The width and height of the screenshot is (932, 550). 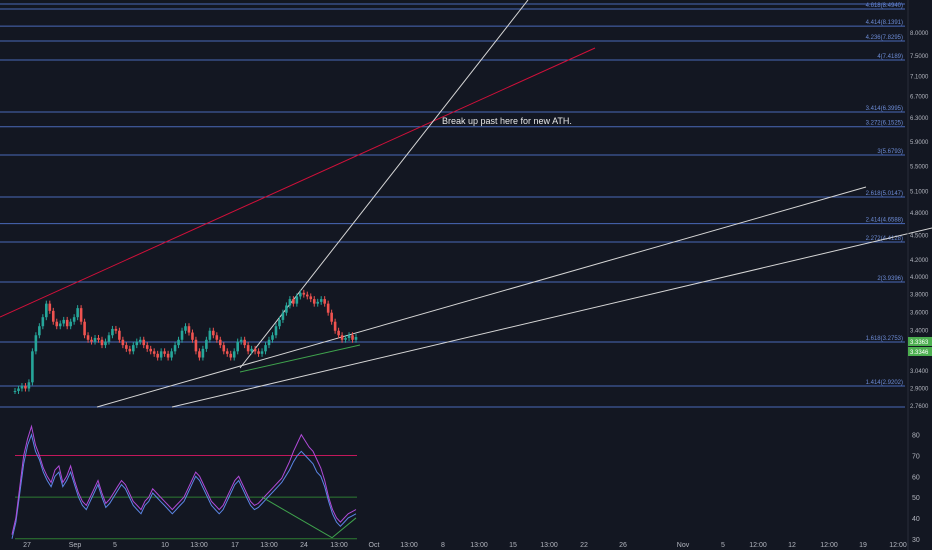 I want to click on rsi-series-line, so click(x=184, y=485).